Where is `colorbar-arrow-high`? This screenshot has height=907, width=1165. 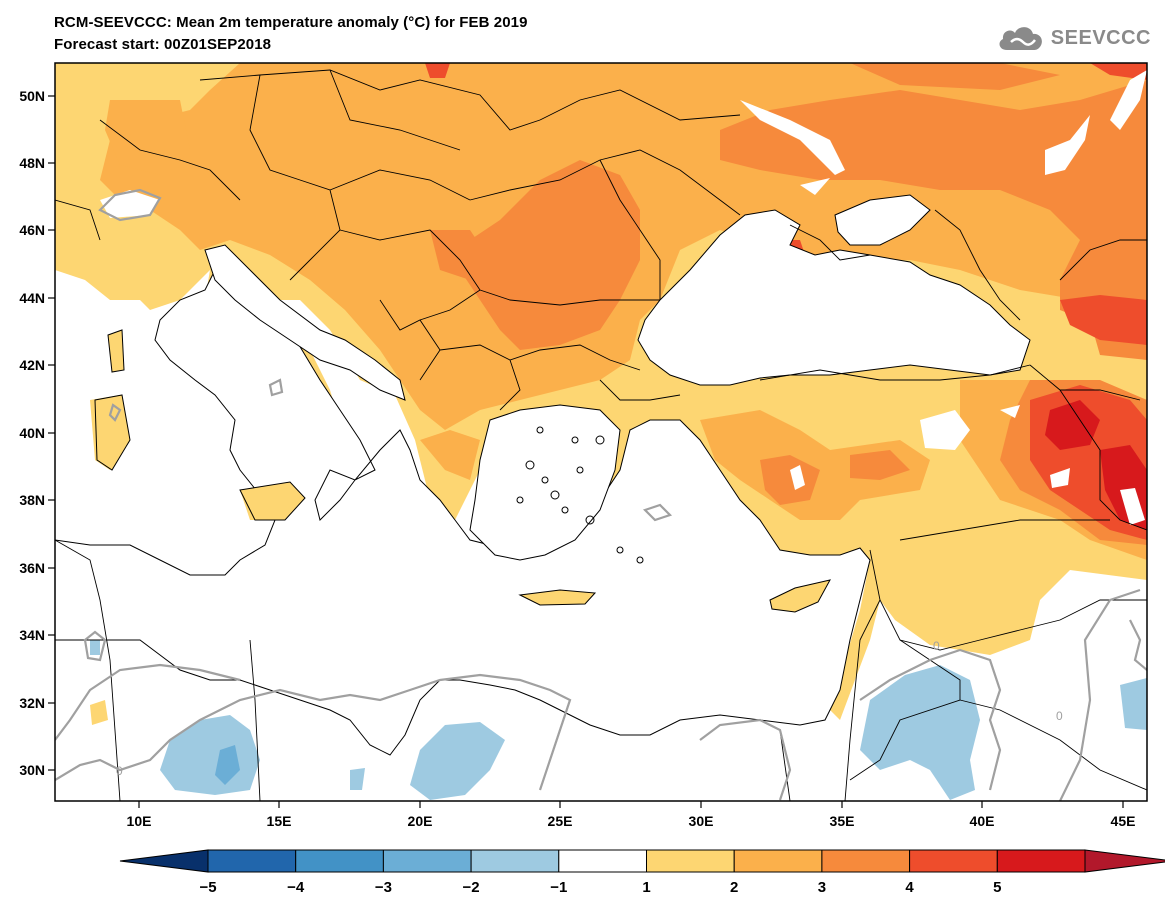
colorbar-arrow-high is located at coordinates (1124, 861).